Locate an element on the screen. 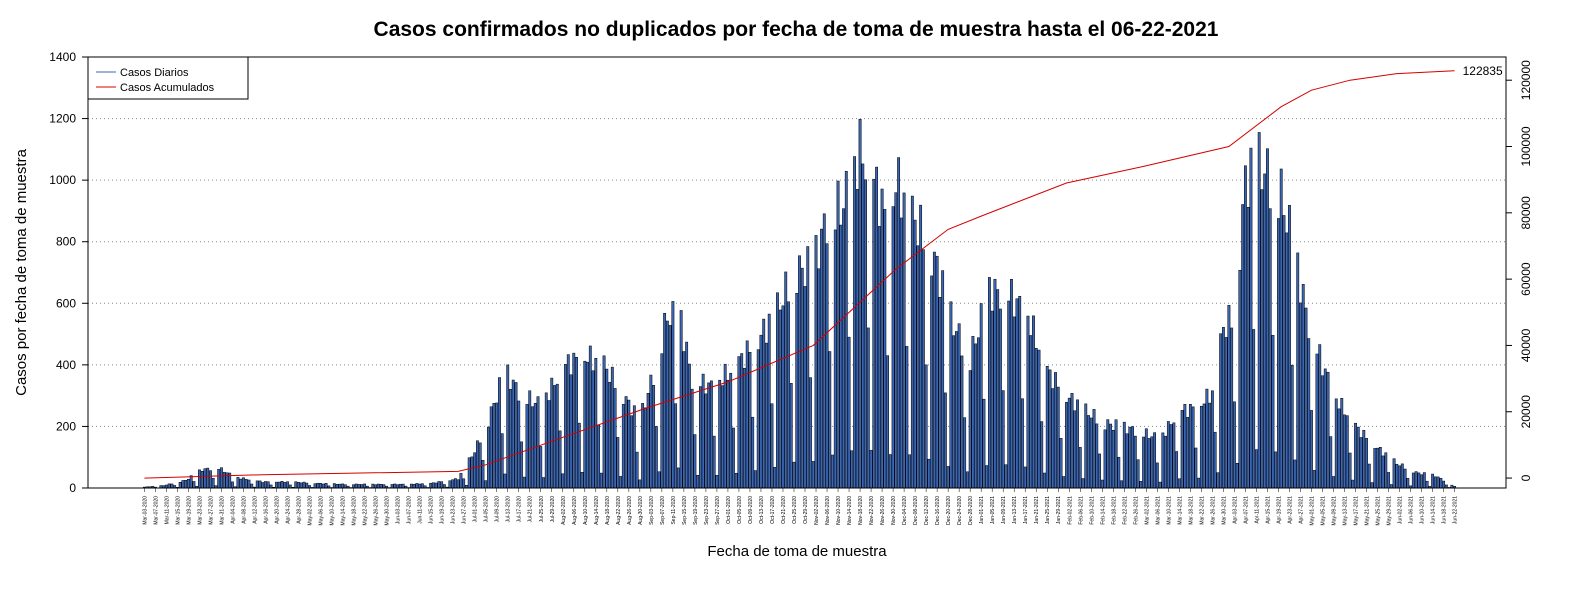  y-tick-label: 1200 is located at coordinates (62, 119).